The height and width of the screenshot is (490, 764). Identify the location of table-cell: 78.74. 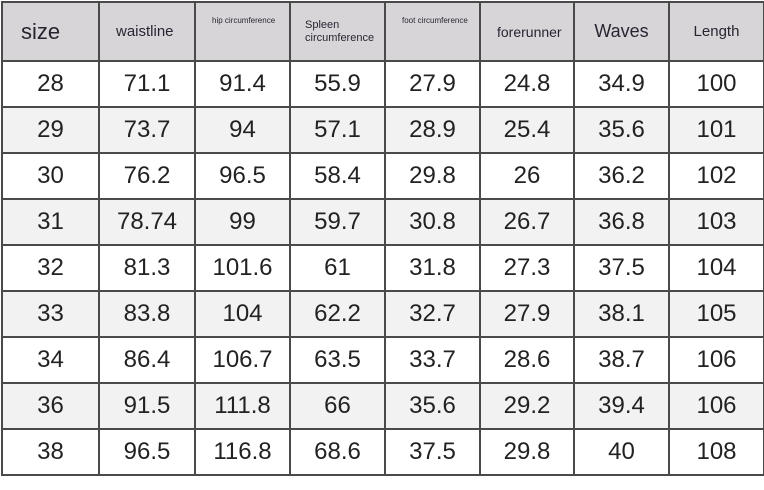
(147, 222).